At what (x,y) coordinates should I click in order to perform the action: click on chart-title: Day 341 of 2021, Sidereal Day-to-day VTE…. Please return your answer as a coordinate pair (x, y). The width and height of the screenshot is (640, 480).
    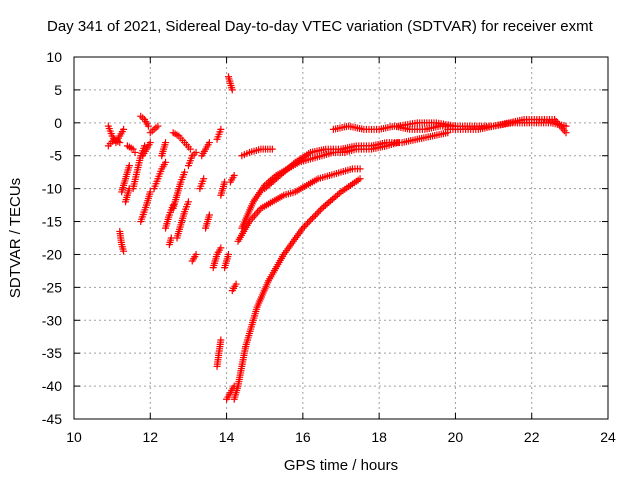
    Looking at the image, I should click on (320, 26).